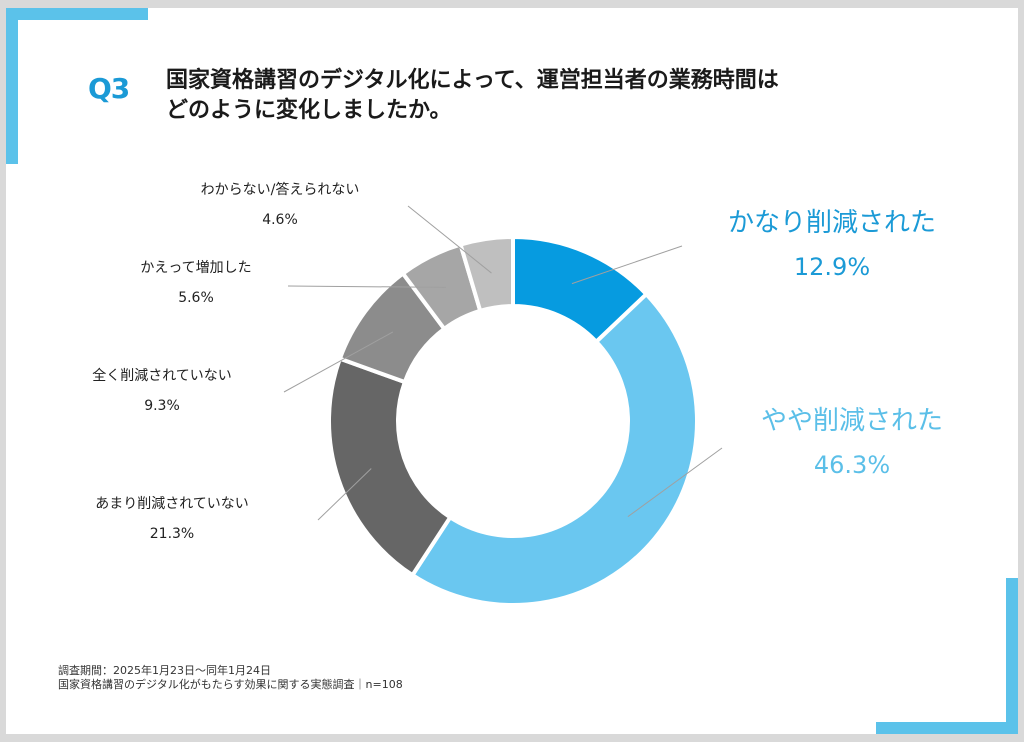 The image size is (1024, 742). I want to click on corner-accent-bottom-right-vertical, so click(1012, 656).